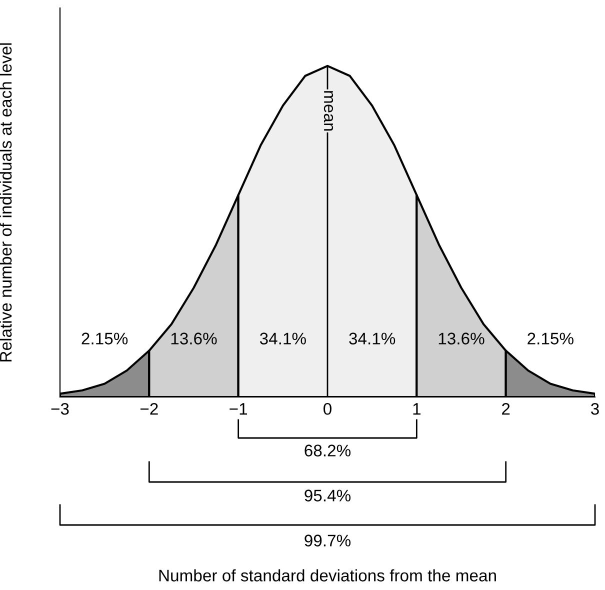 The image size is (605, 590). I want to click on text: 95.4%, so click(327, 496).